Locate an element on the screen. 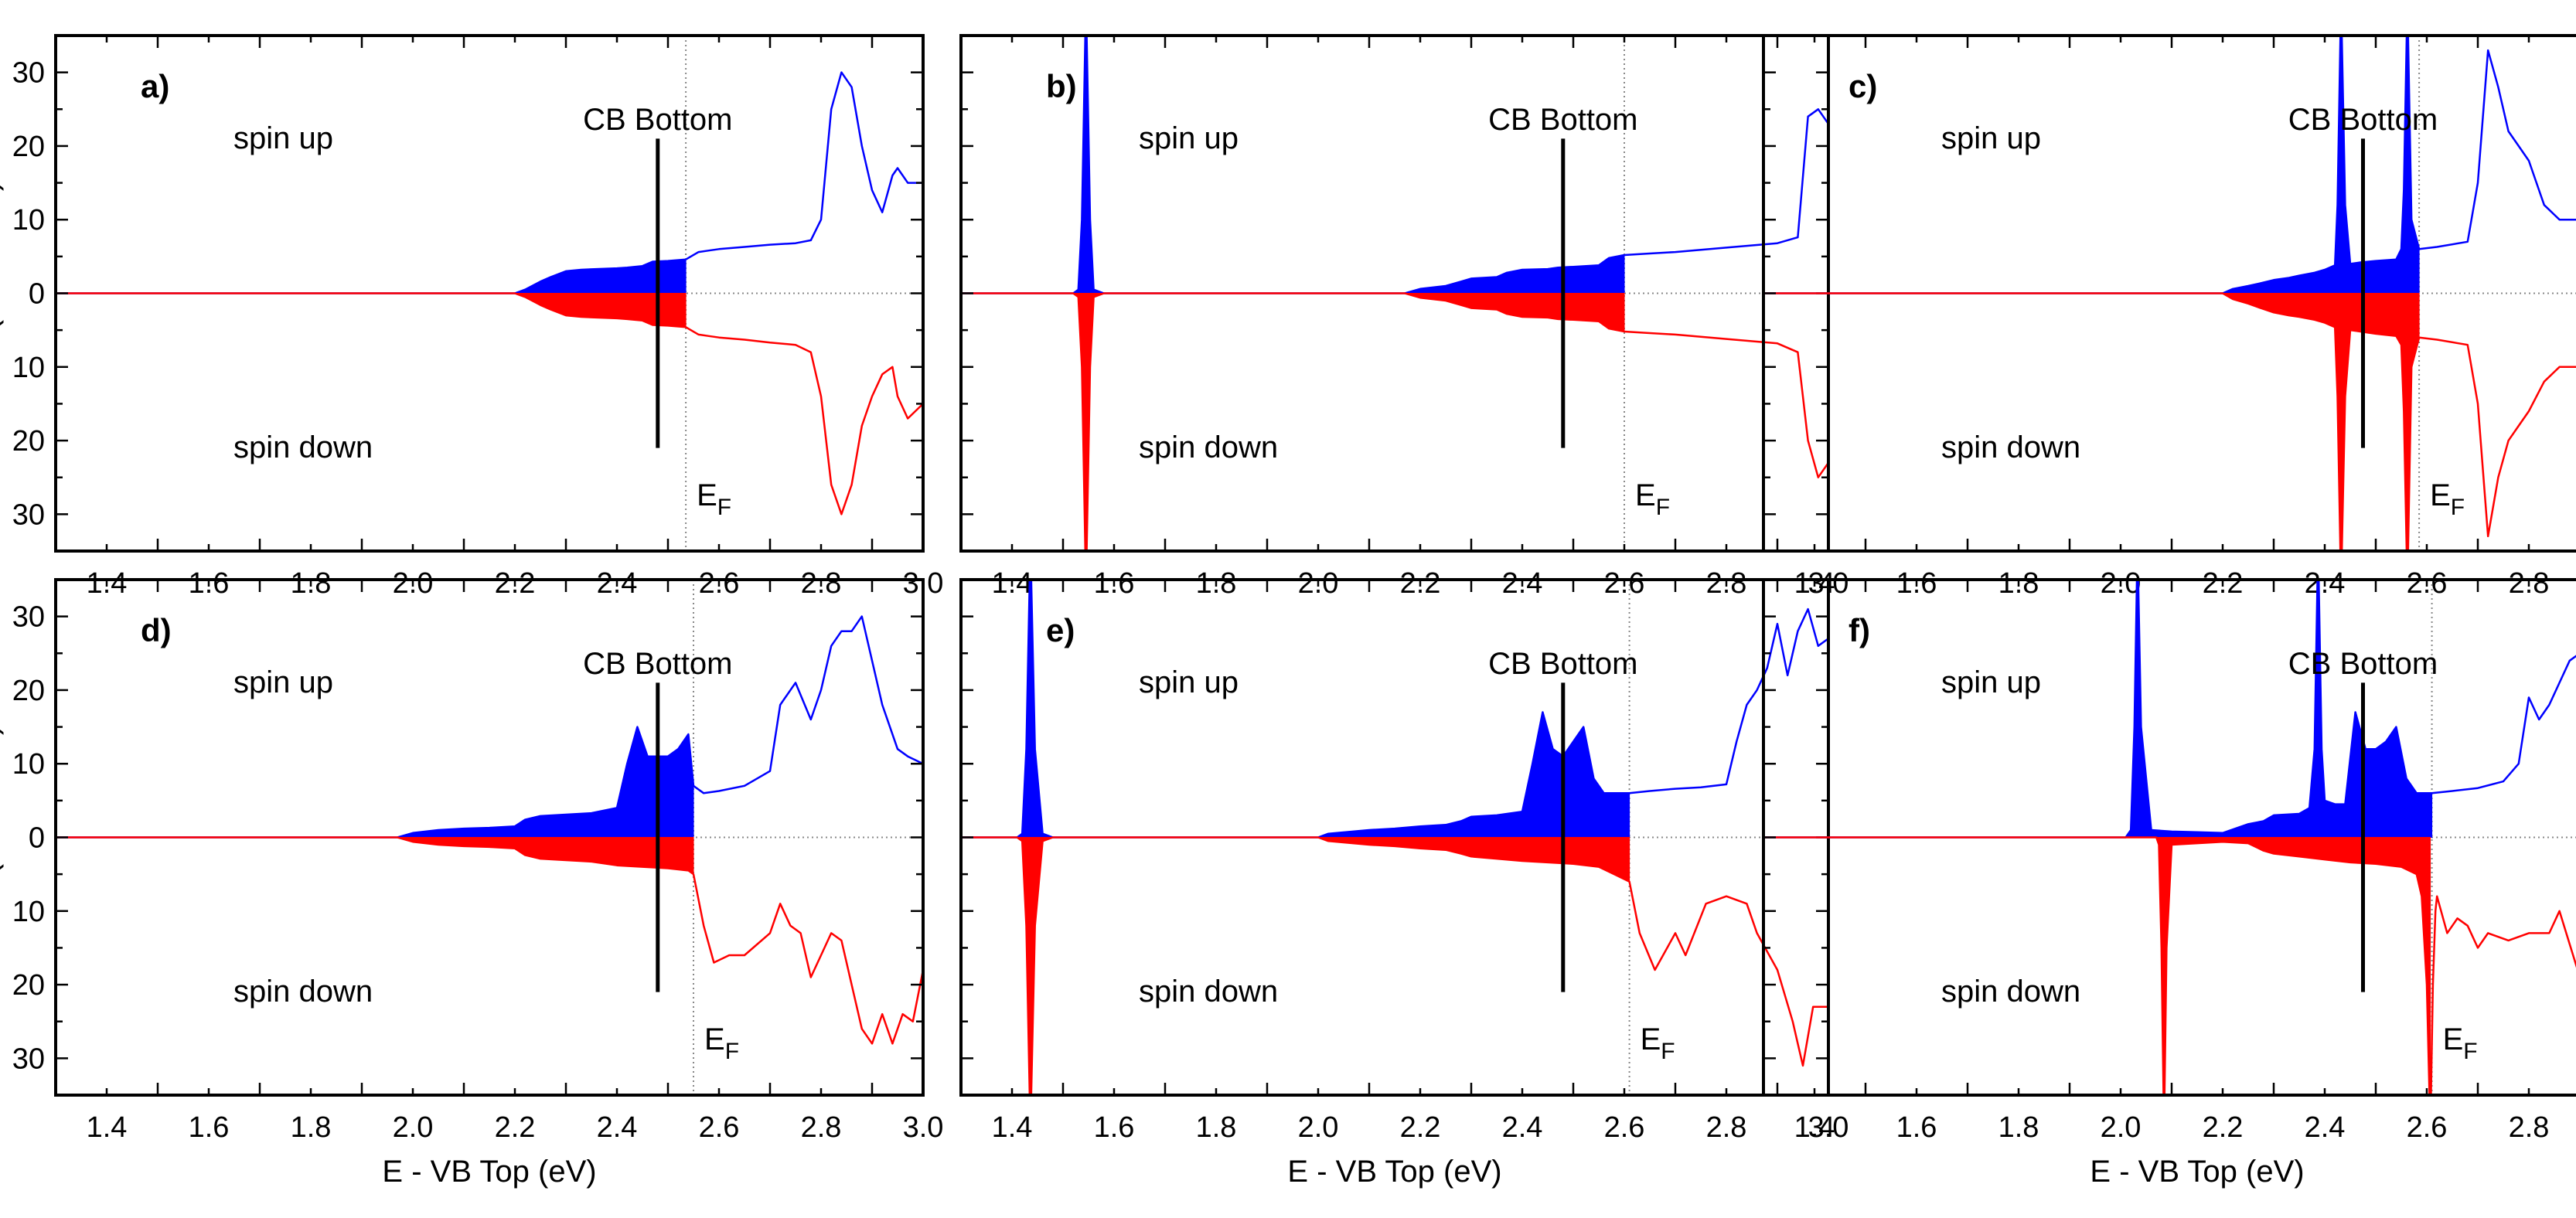 The image size is (2576, 1218). panel-label: a) is located at coordinates (155, 86).